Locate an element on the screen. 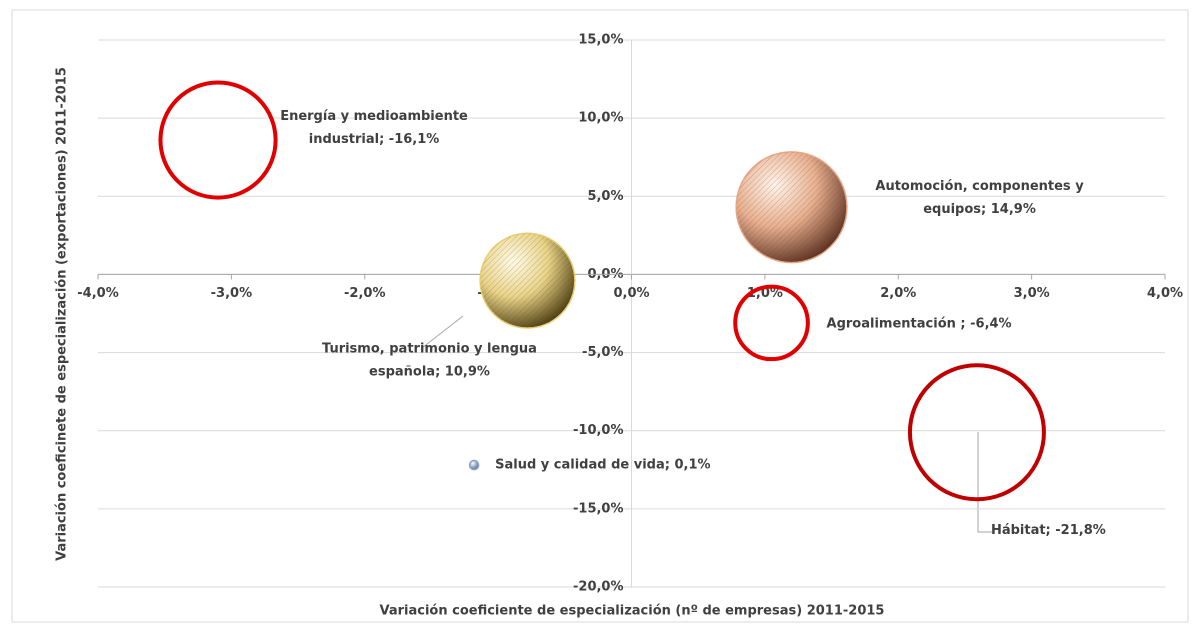 Image resolution: width=1193 pixels, height=625 pixels. data-label: equipos; 14,9% is located at coordinates (979, 209).